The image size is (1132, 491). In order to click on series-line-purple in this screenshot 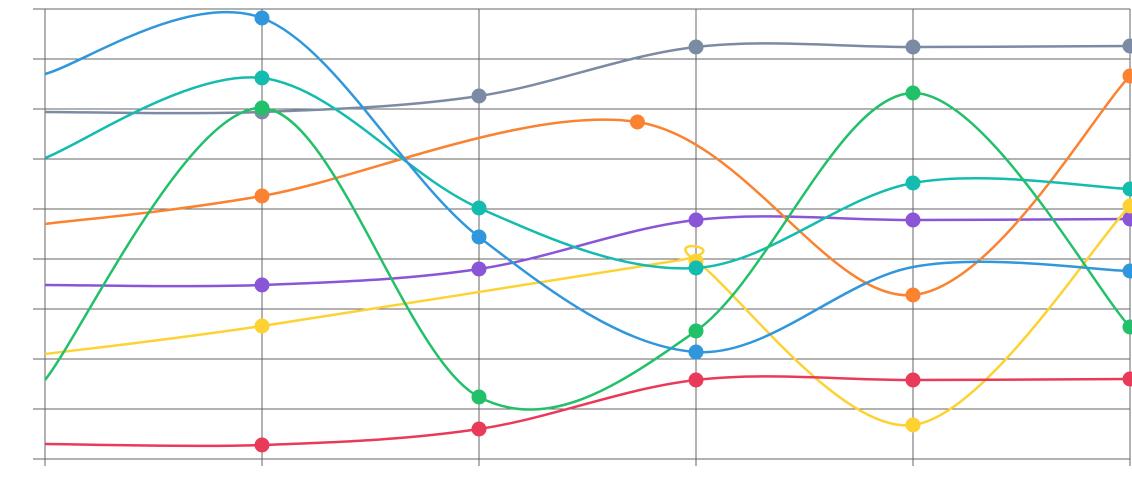, I will do `click(587, 251)`.